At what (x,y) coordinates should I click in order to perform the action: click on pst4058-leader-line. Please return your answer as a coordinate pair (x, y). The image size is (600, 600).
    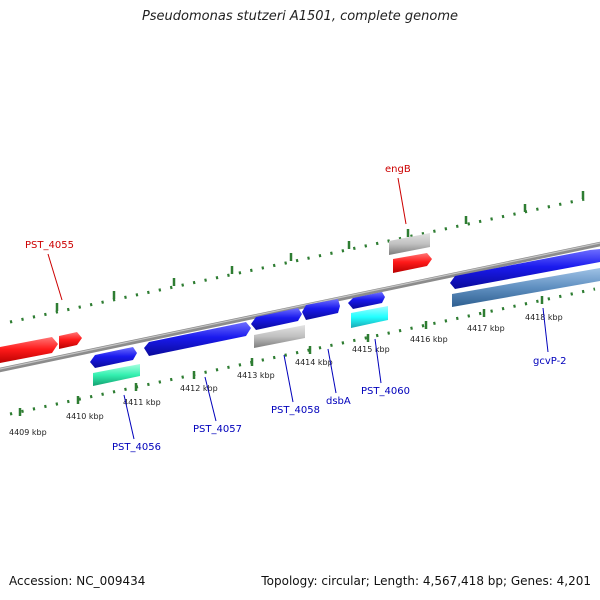
    Looking at the image, I should click on (288, 378).